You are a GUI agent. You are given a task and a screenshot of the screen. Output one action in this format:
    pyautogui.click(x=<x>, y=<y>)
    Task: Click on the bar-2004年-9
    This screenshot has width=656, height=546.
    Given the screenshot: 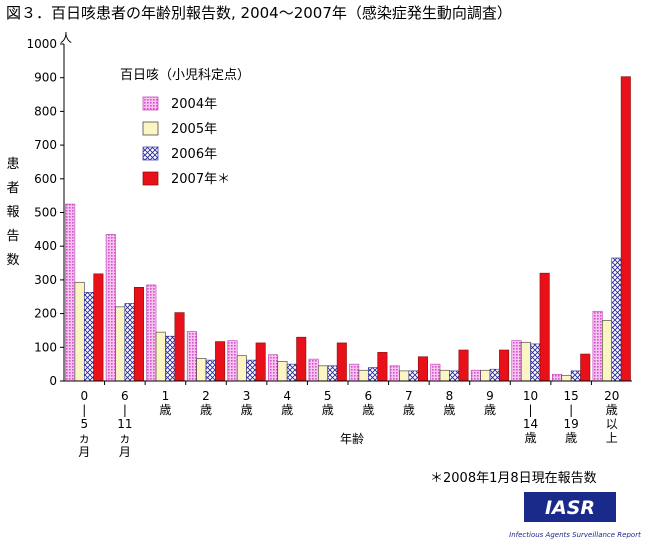 What is the action you would take?
    pyautogui.click(x=435, y=372)
    